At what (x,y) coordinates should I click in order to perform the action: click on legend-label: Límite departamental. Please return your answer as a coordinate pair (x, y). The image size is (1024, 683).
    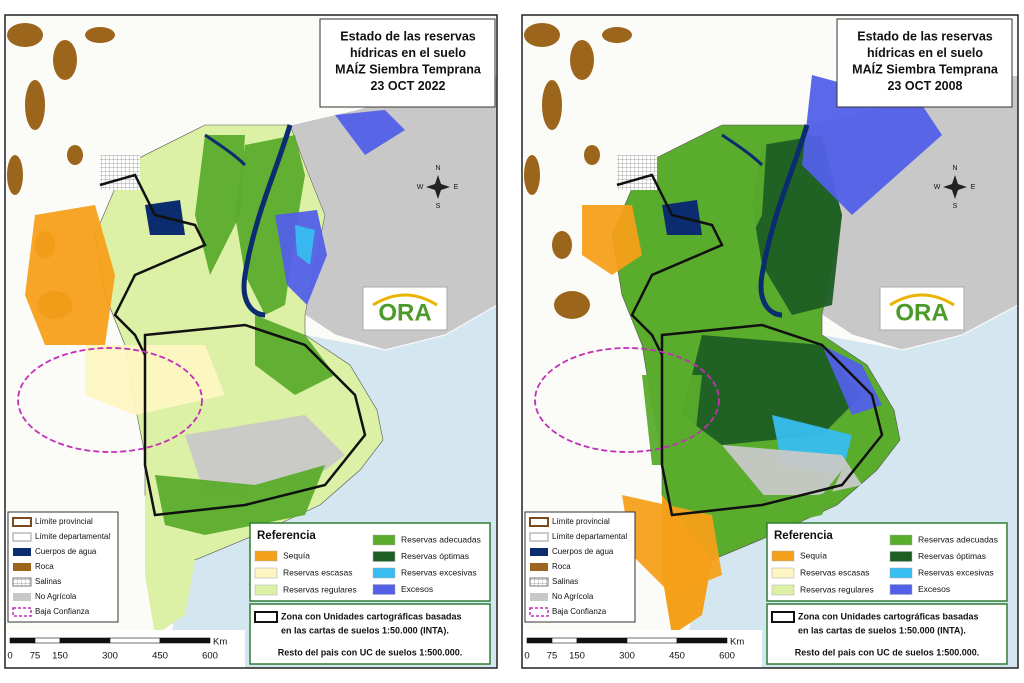
    Looking at the image, I should click on (72, 536).